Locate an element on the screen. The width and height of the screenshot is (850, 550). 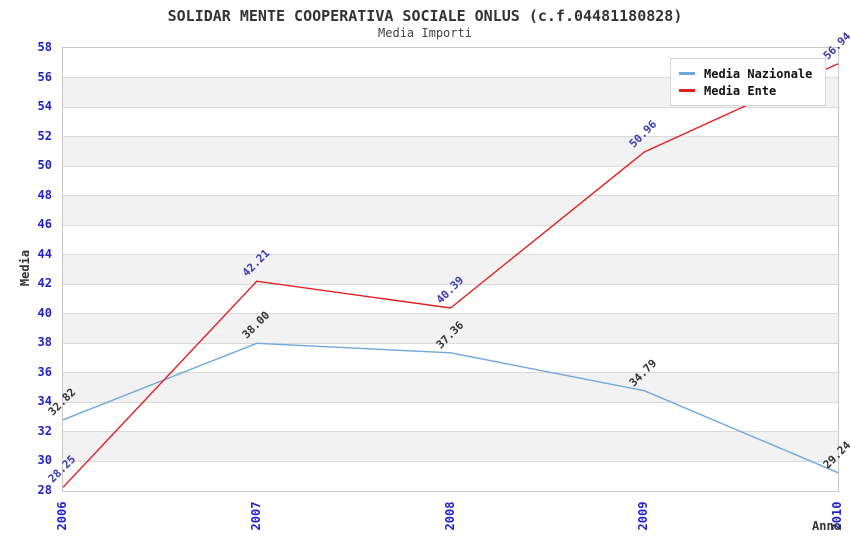
y-tick-label: 34 is located at coordinates (44, 401).